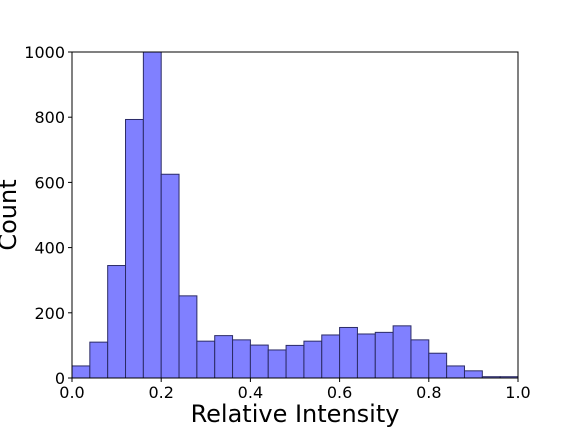  I want to click on x-tick-label: 0.8, so click(428, 392).